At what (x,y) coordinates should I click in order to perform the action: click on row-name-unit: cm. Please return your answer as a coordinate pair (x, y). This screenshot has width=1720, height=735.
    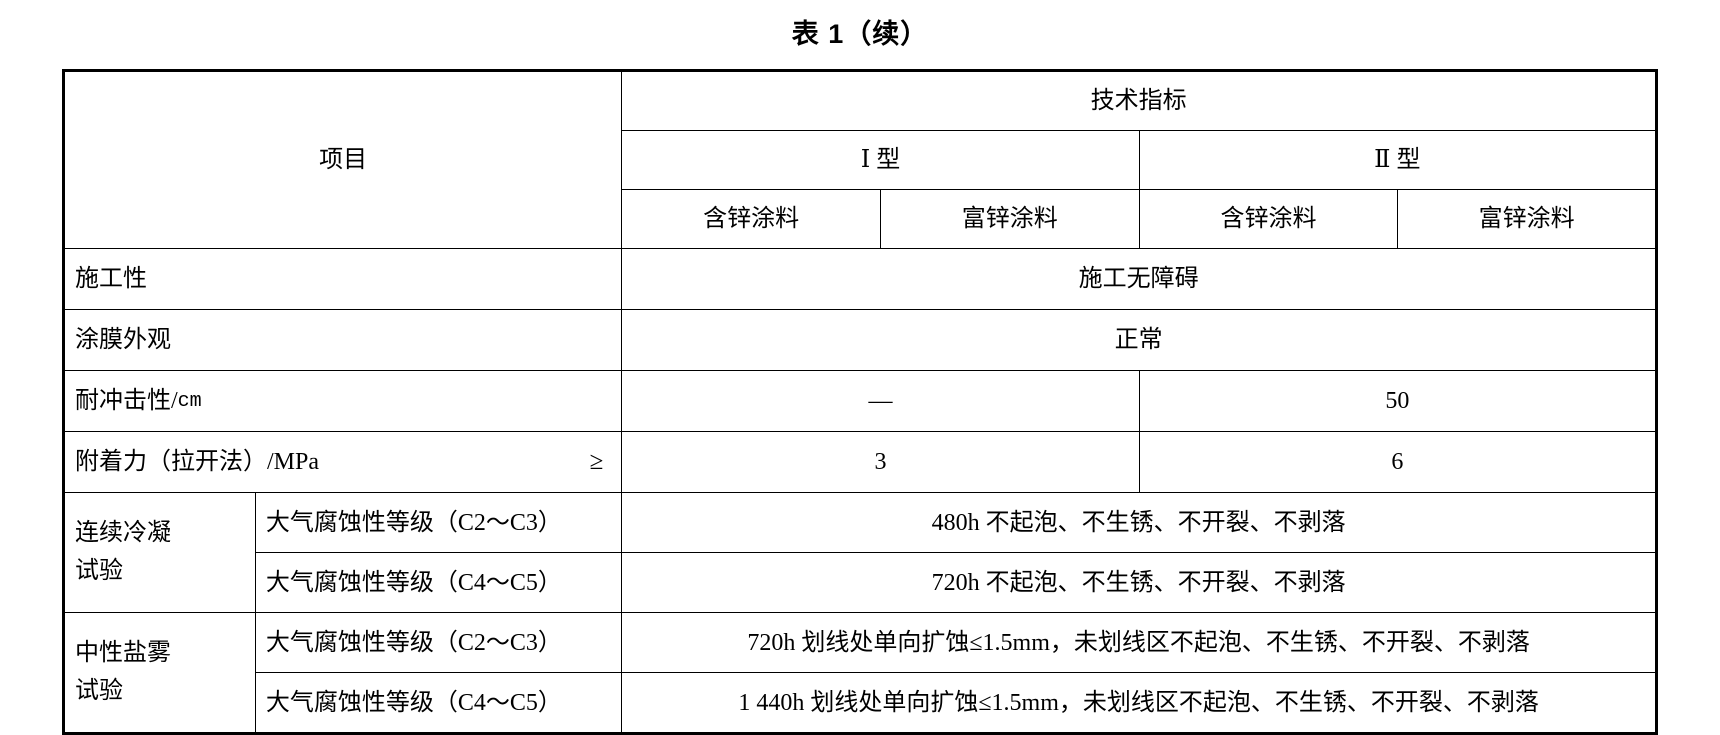
    Looking at the image, I should click on (189, 401).